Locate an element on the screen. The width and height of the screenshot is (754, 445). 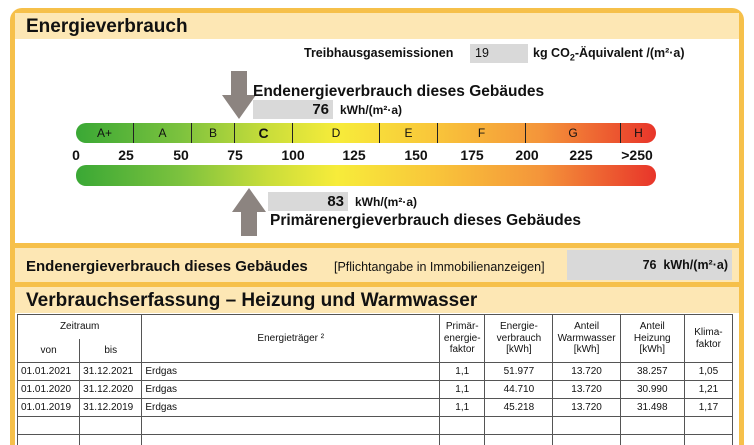
ghg-unit: kg CO2-Äquivalent /(m²·a) is located at coordinates (609, 54).